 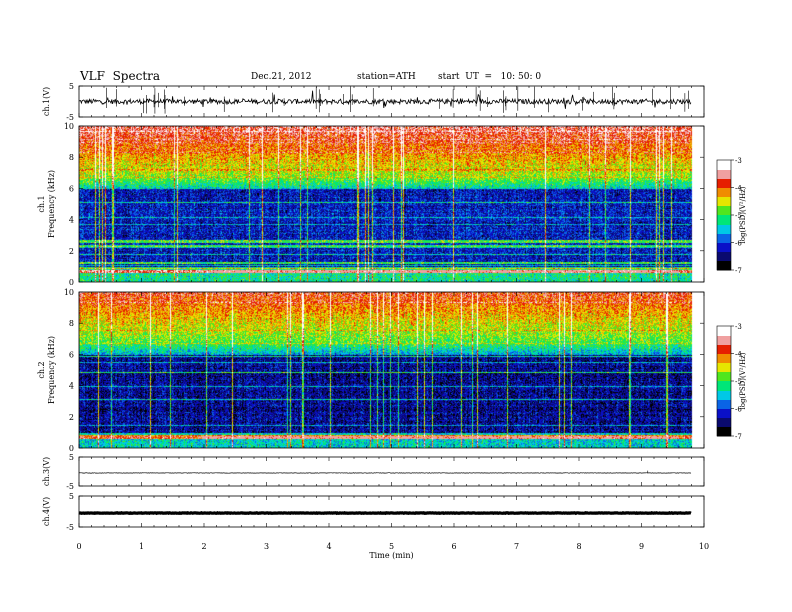 What do you see at coordinates (386, 77) in the screenshot?
I see `station-label: station=ATH` at bounding box center [386, 77].